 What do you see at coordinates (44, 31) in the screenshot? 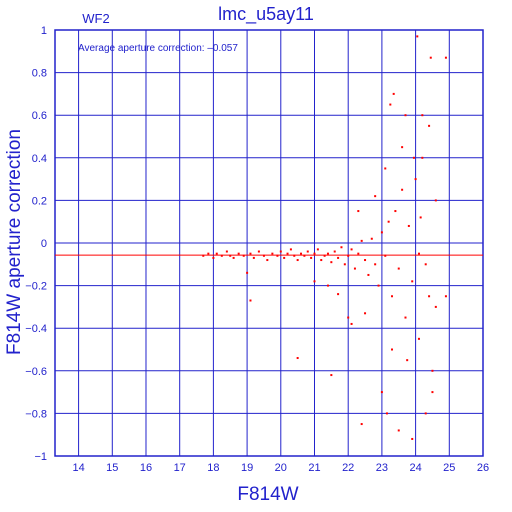
I see `y-tick-label: 1` at bounding box center [44, 31].